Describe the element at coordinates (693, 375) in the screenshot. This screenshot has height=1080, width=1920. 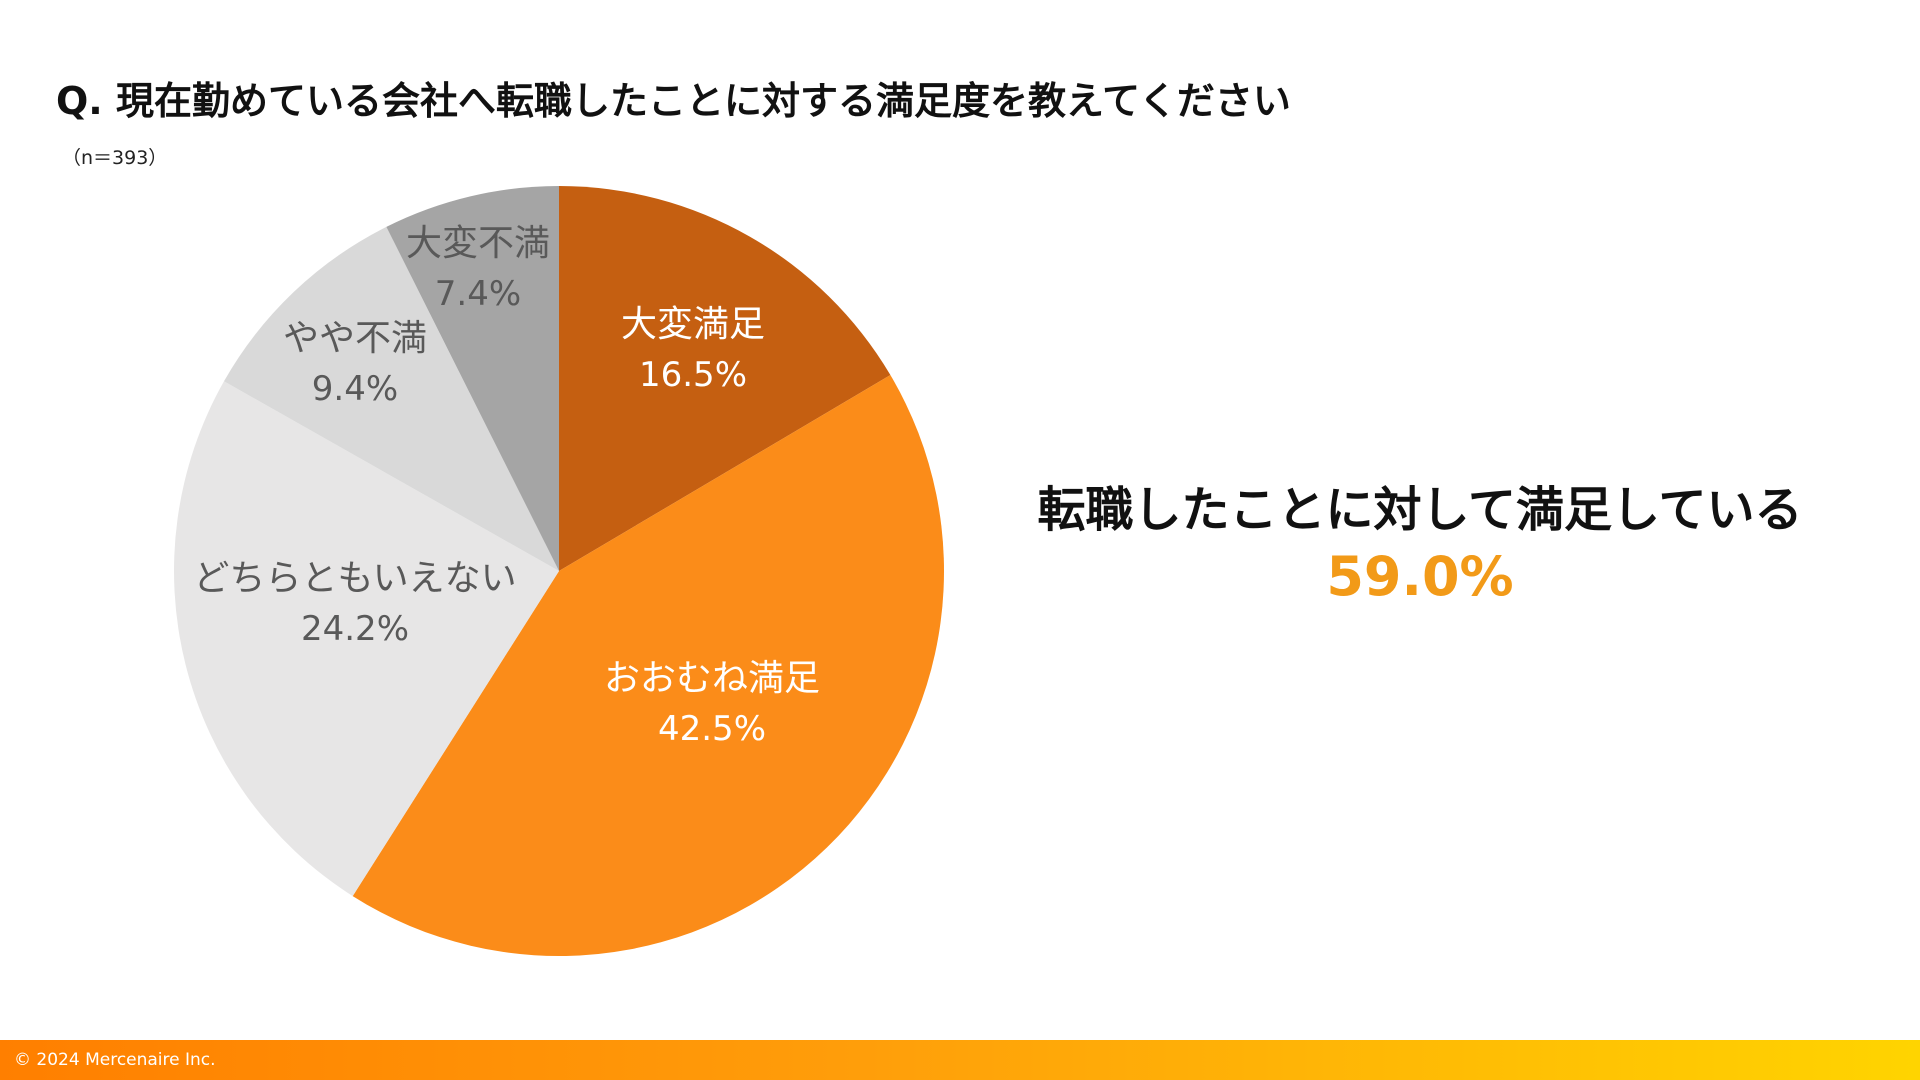
I see `slice-value-label: 16.5%` at that location.